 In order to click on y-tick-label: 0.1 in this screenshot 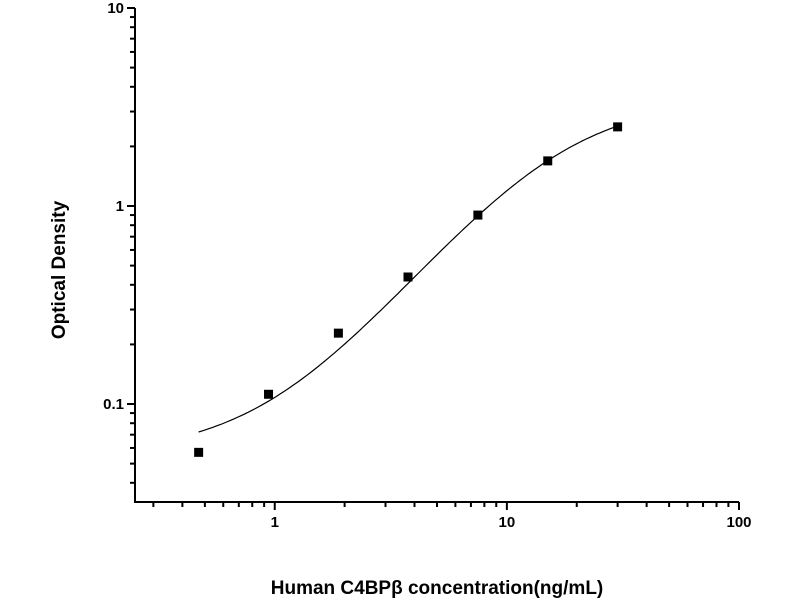, I will do `click(113, 404)`.